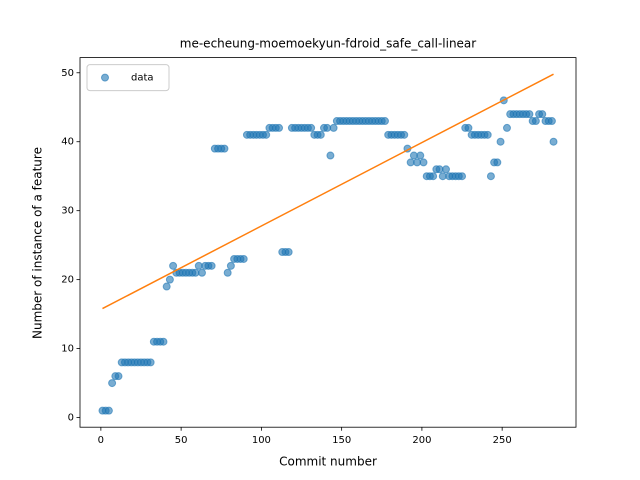  I want to click on x-axis-label: Commit number, so click(328, 462).